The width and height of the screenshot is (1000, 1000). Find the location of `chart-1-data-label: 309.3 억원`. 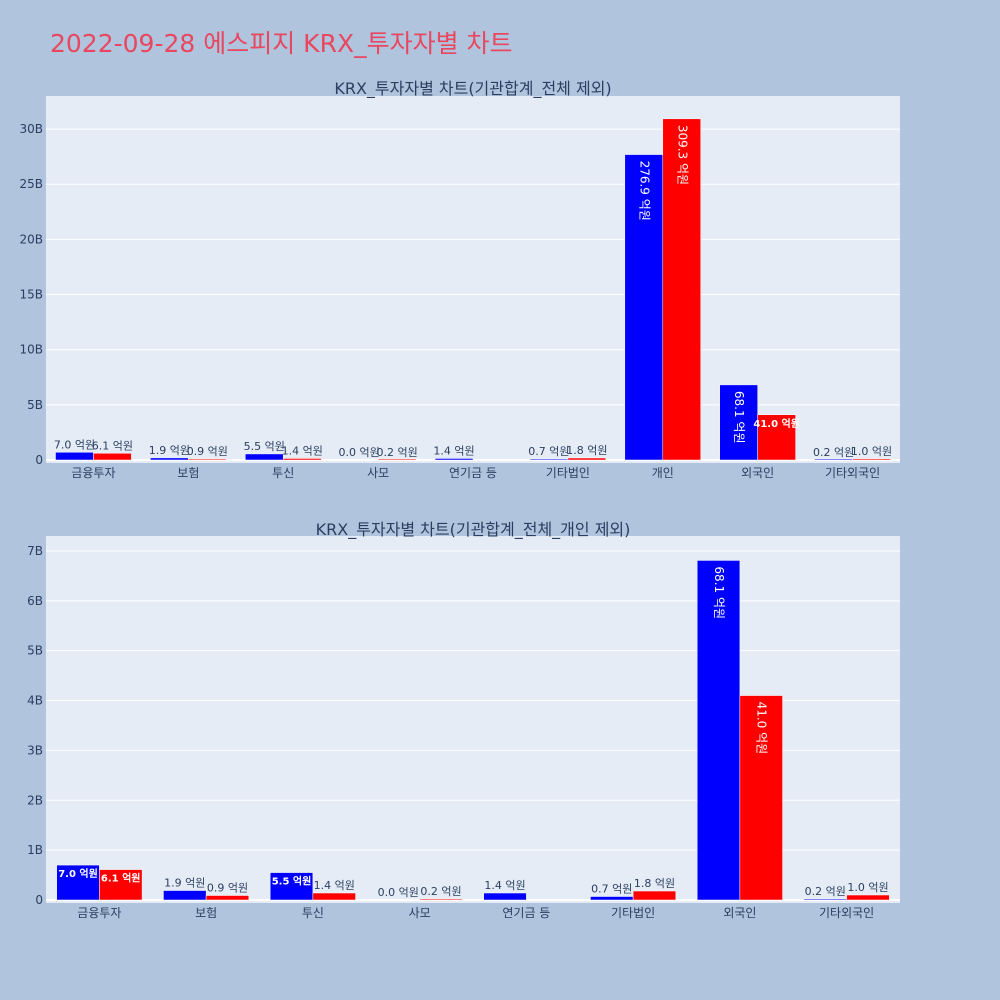

chart-1-data-label: 309.3 억원 is located at coordinates (682, 155).